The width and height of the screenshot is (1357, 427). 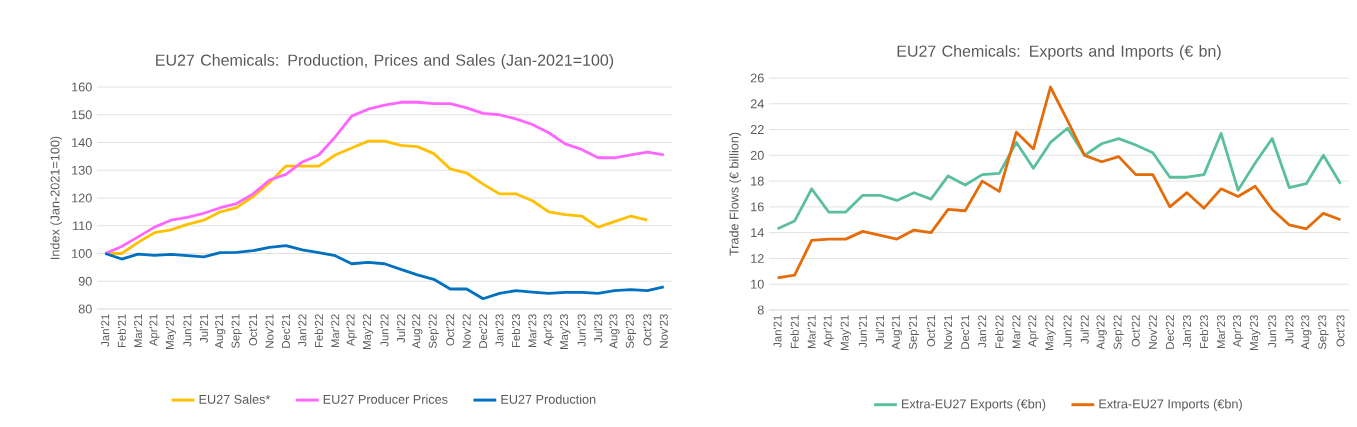 What do you see at coordinates (82, 142) in the screenshot?
I see `y-tick-label: 140` at bounding box center [82, 142].